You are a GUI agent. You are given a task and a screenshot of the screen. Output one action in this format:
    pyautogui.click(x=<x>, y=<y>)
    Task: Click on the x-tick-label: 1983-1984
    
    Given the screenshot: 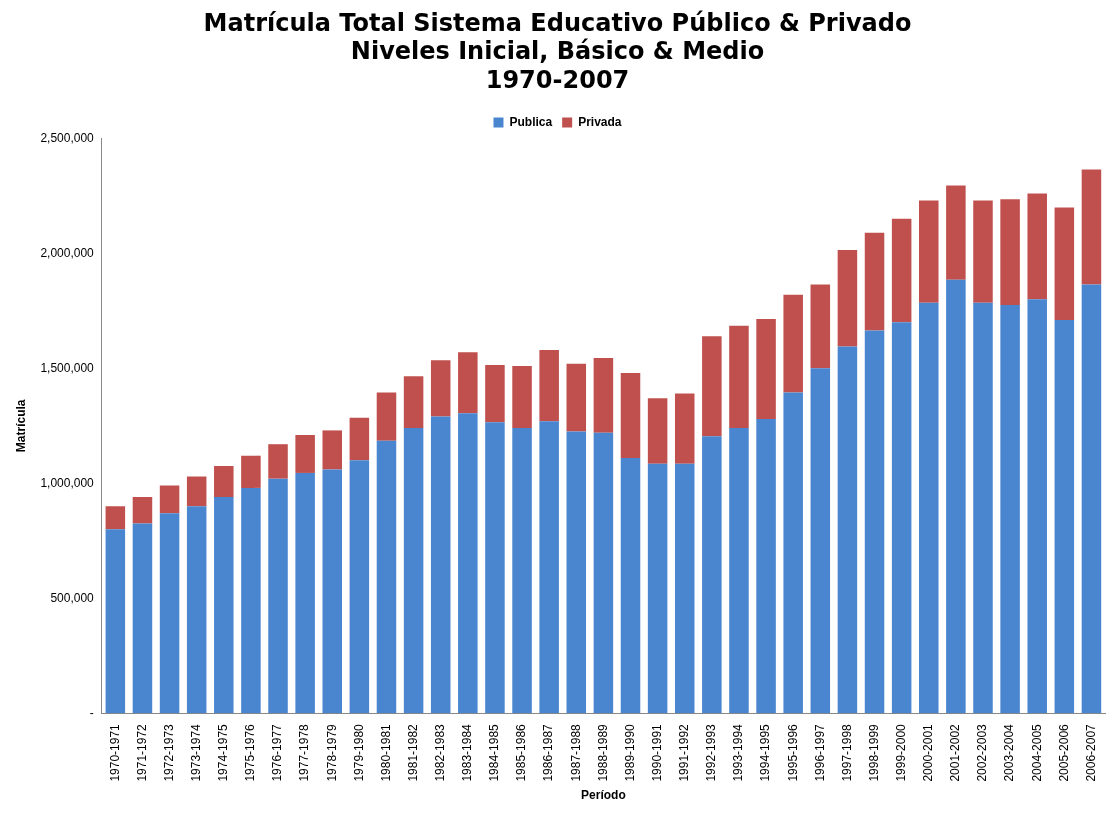 What is the action you would take?
    pyautogui.click(x=467, y=752)
    